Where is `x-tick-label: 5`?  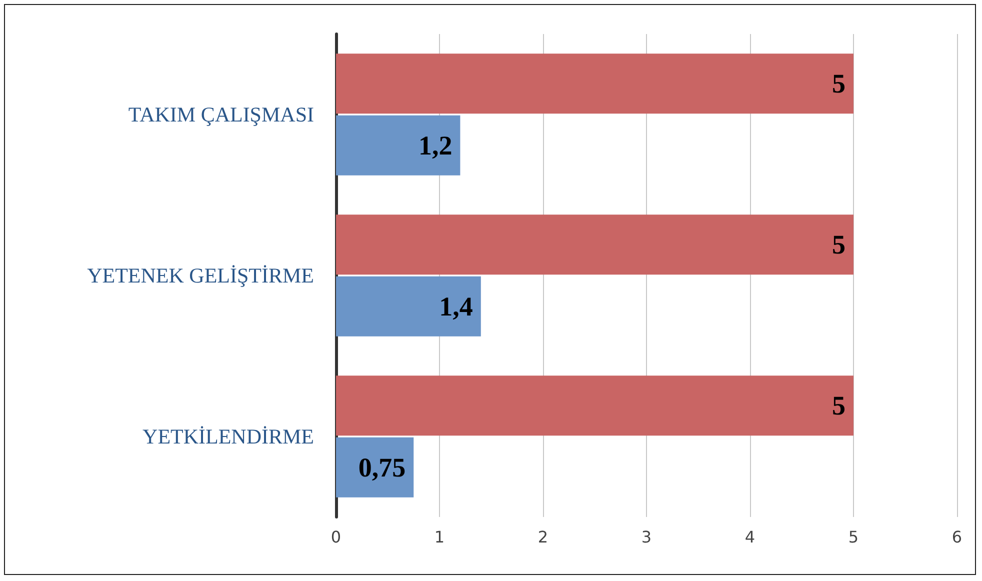 x-tick-label: 5 is located at coordinates (853, 537).